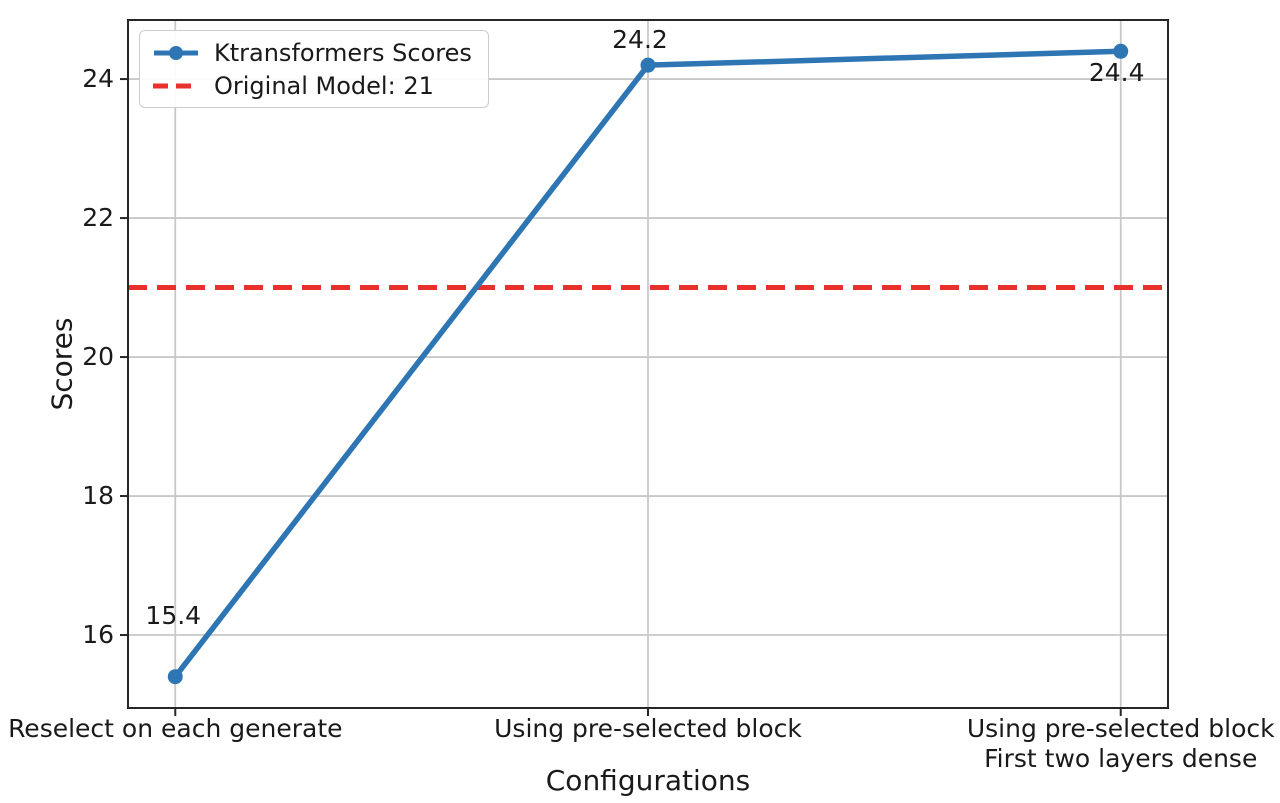 The width and height of the screenshot is (1280, 803). Describe the element at coordinates (176, 85) in the screenshot. I see `dashed-line-swatch` at that location.